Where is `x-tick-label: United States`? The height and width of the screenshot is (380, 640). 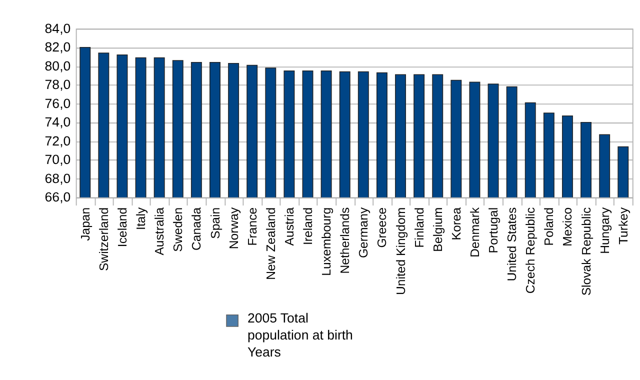
x-tick-label: United States is located at coordinates (512, 244).